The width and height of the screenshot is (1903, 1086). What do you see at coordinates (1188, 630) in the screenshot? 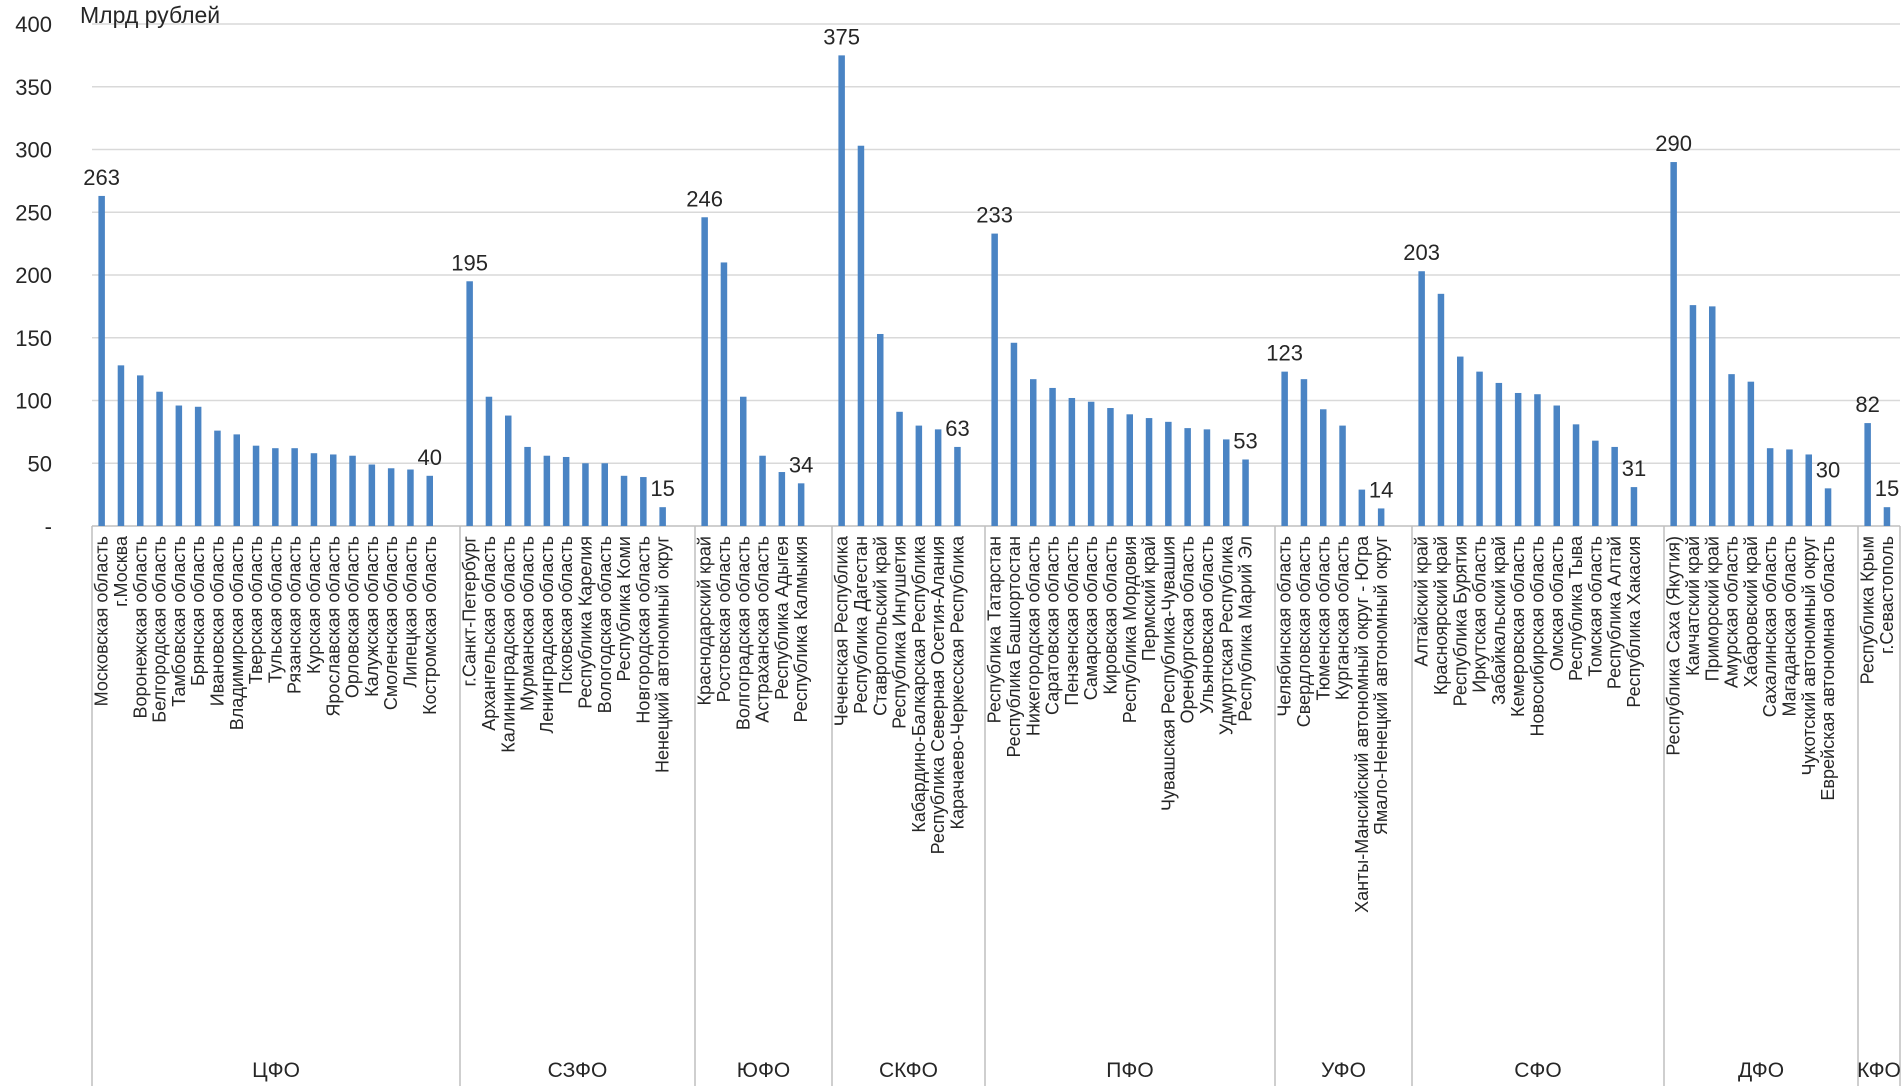
I see `x-tick-label: Оренбургская область` at bounding box center [1188, 630].